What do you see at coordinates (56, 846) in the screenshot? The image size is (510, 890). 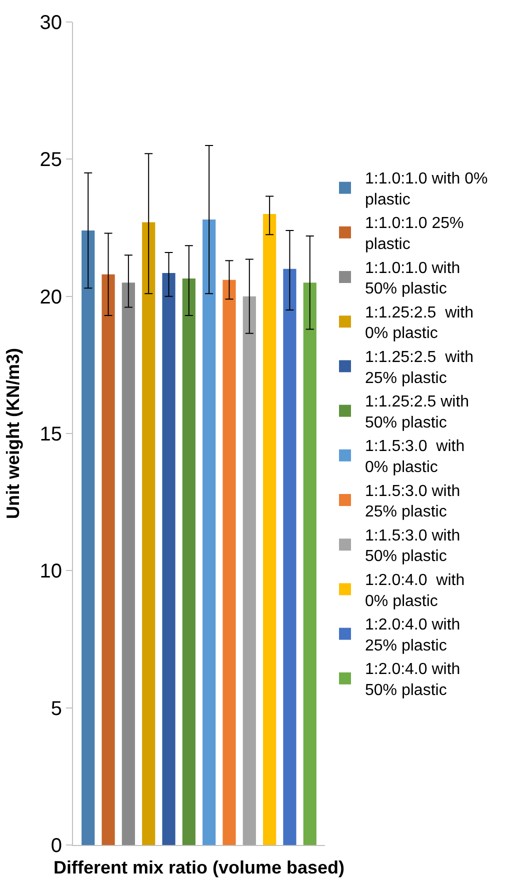 I see `y-tick-label: 0` at bounding box center [56, 846].